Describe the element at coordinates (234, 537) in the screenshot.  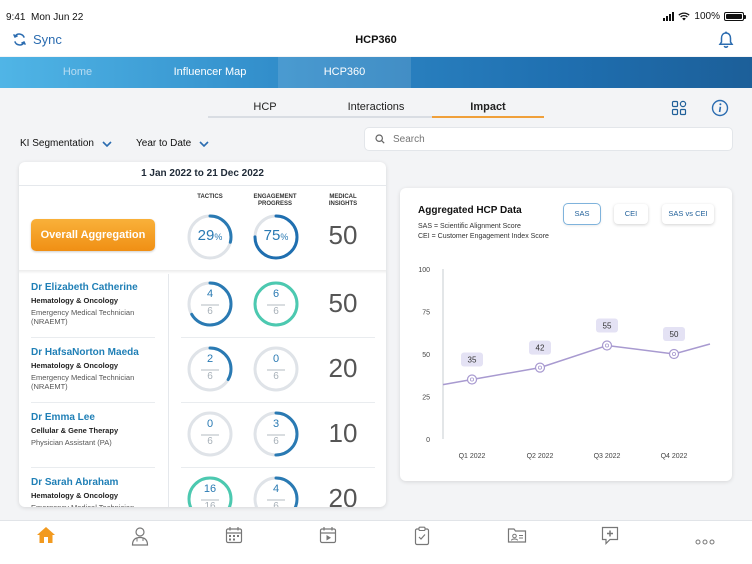
I see `tab-calendar` at that location.